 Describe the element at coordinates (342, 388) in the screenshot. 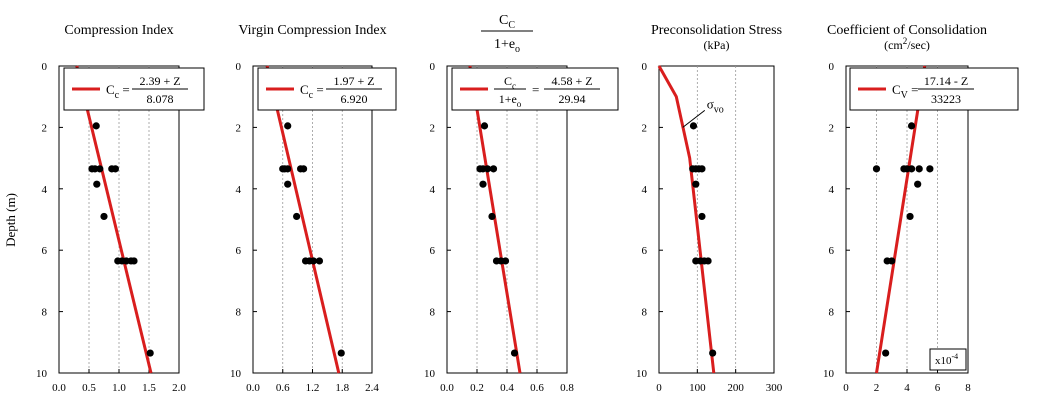

I see `x-tick-label: 1.8` at that location.